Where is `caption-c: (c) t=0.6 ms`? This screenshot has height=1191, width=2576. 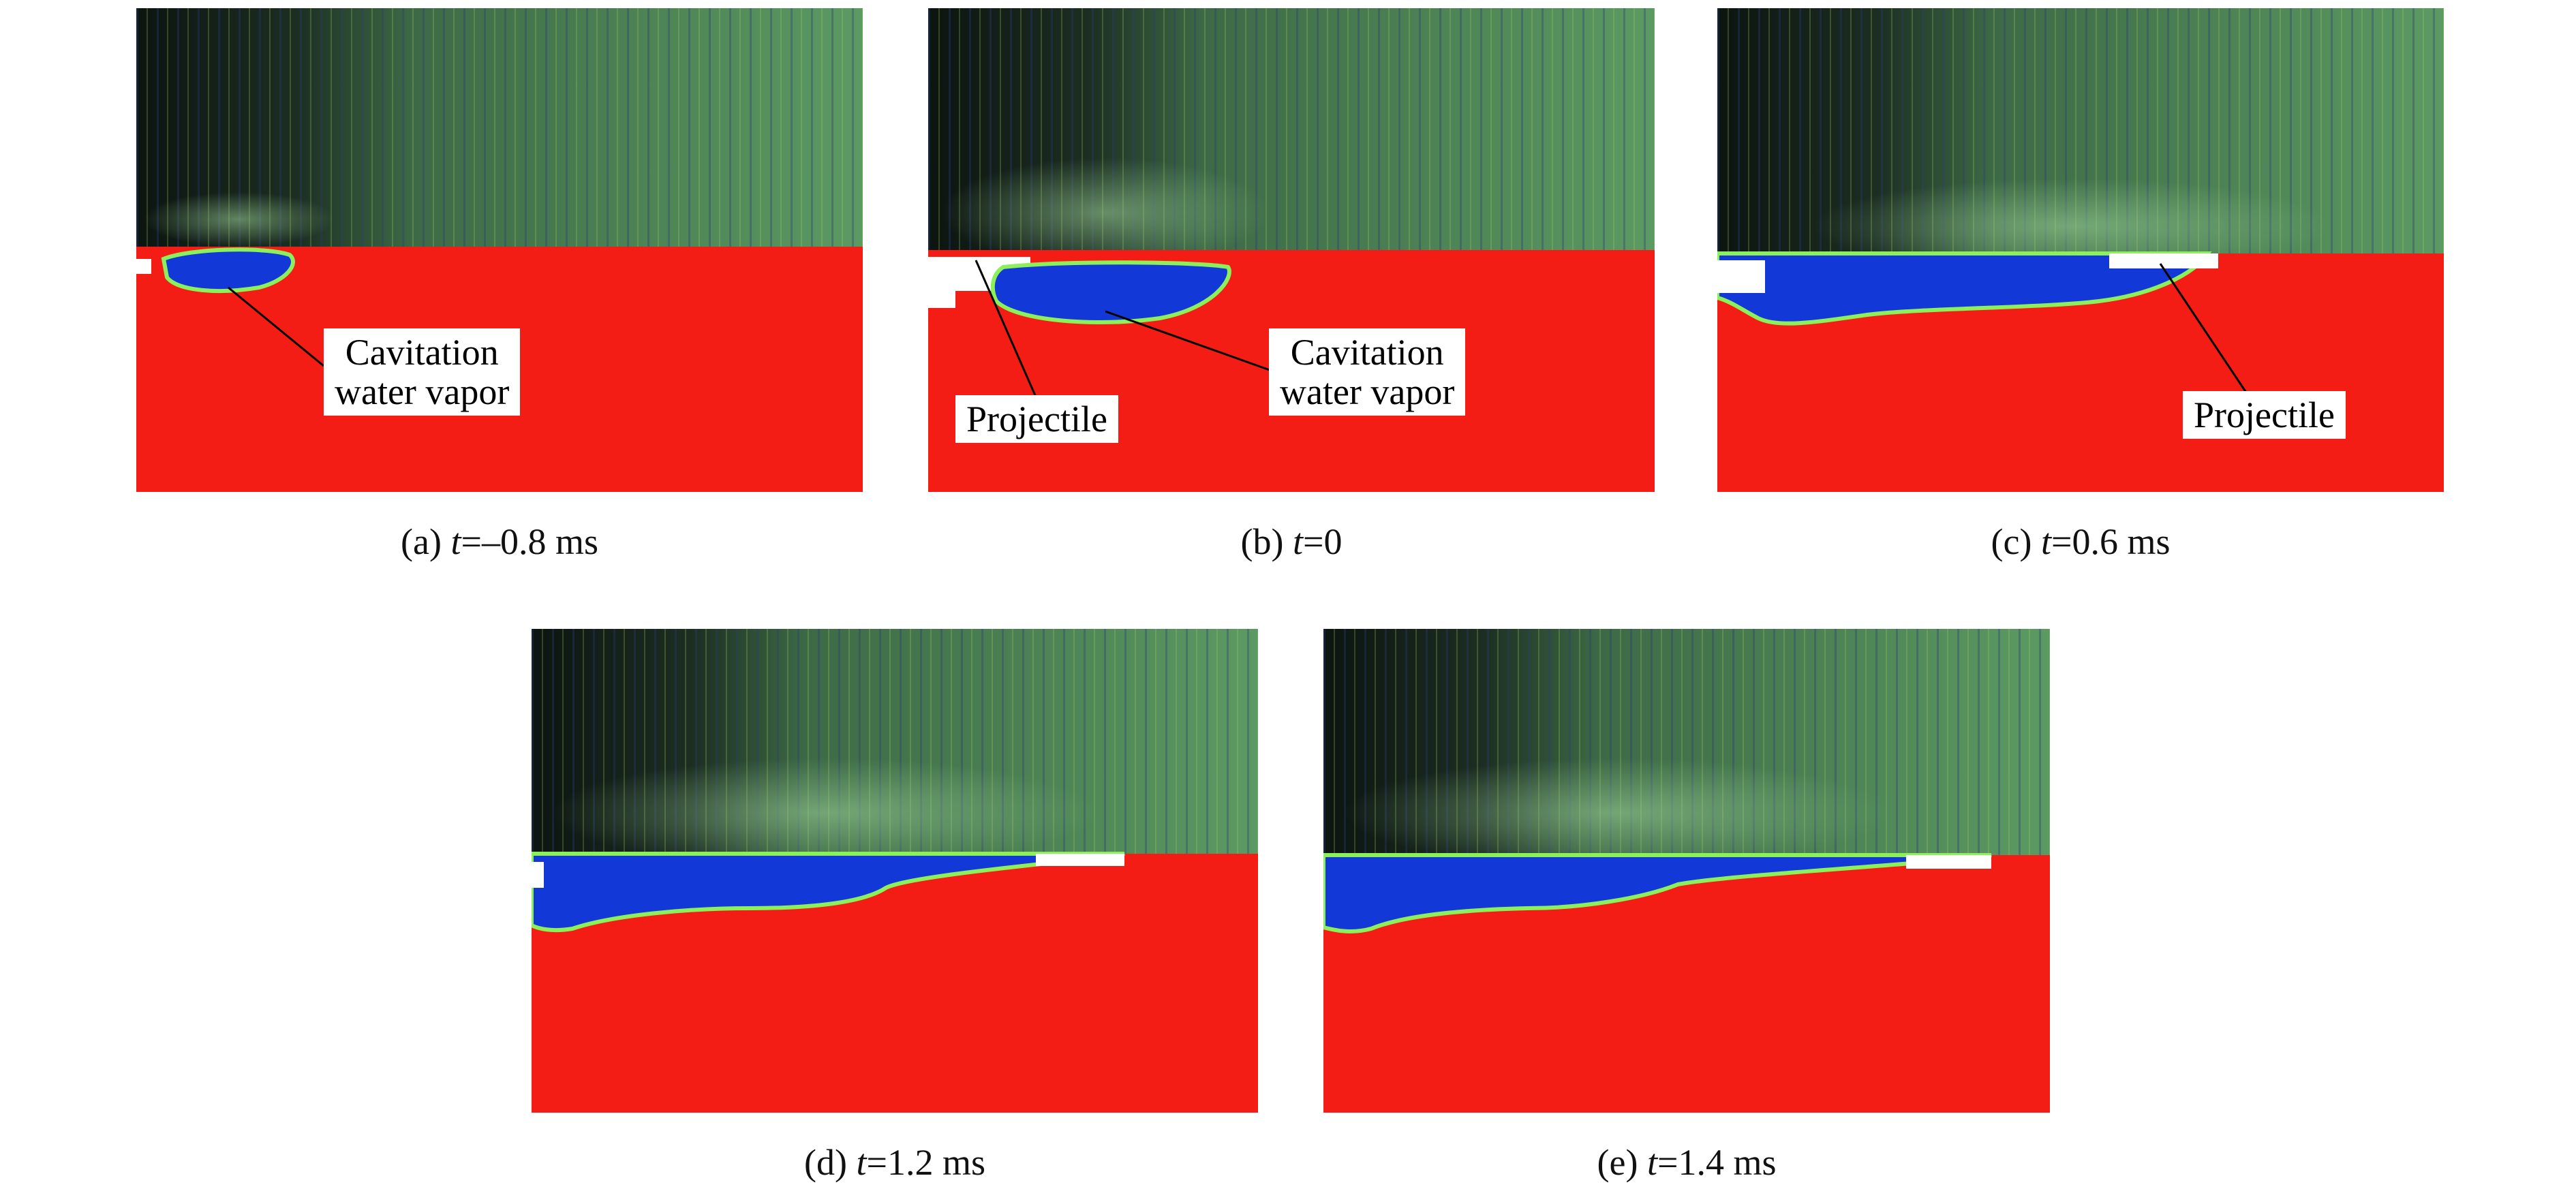
caption-c: (c) t=0.6 ms is located at coordinates (2081, 541).